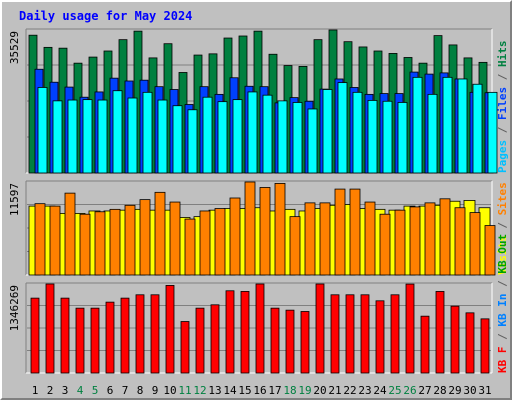 This screenshot has width=512, height=400. Describe the element at coordinates (14, 308) in the screenshot. I see `panel-max-label: 1346269` at that location.